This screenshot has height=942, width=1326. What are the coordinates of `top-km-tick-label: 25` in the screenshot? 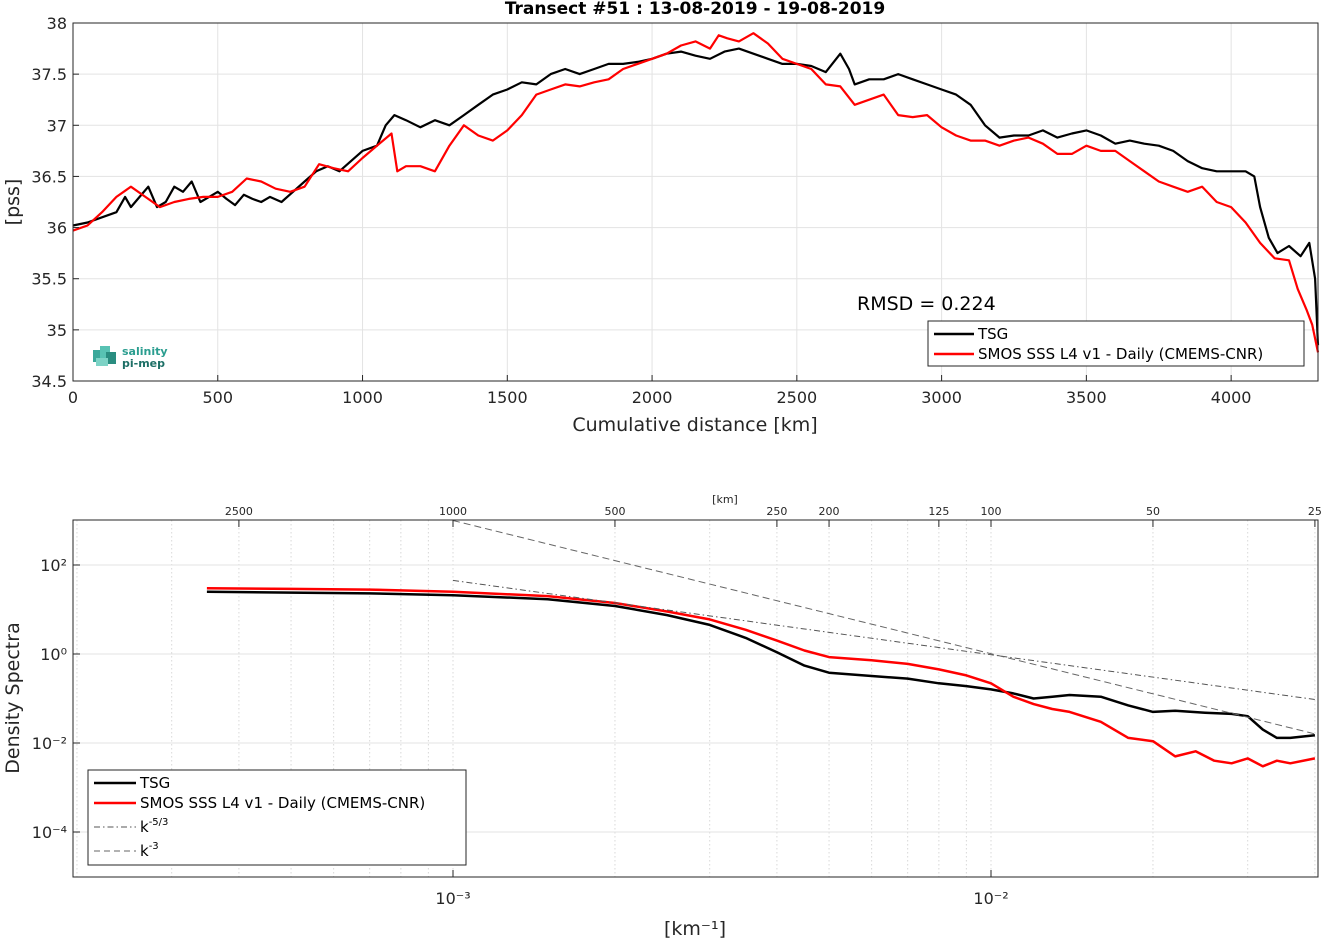 It's located at (1315, 511).